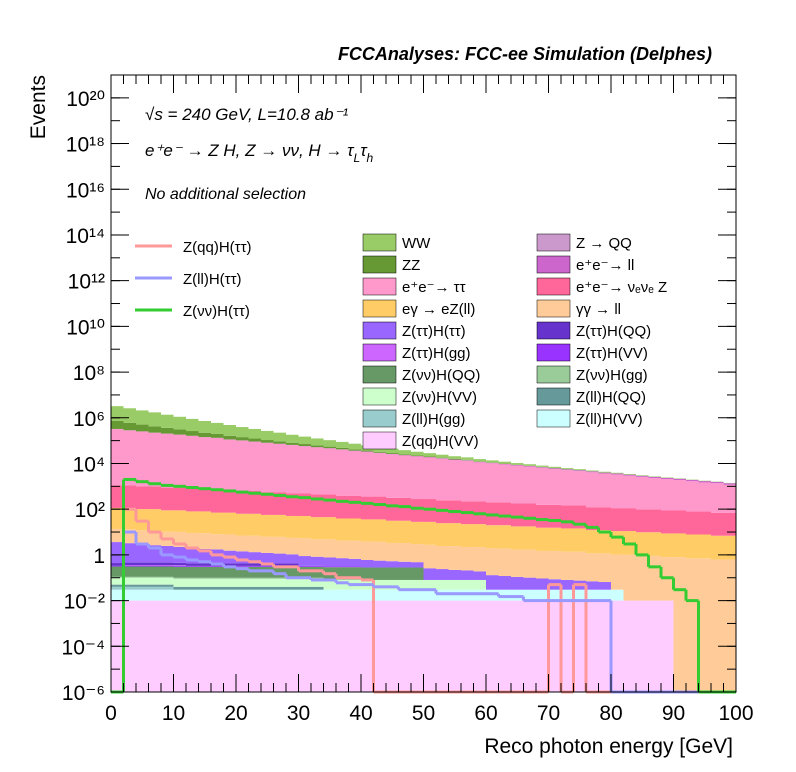 Image resolution: width=796 pixels, height=772 pixels. Describe the element at coordinates (90, 510) in the screenshot. I see `y-tick-label: 10²` at that location.